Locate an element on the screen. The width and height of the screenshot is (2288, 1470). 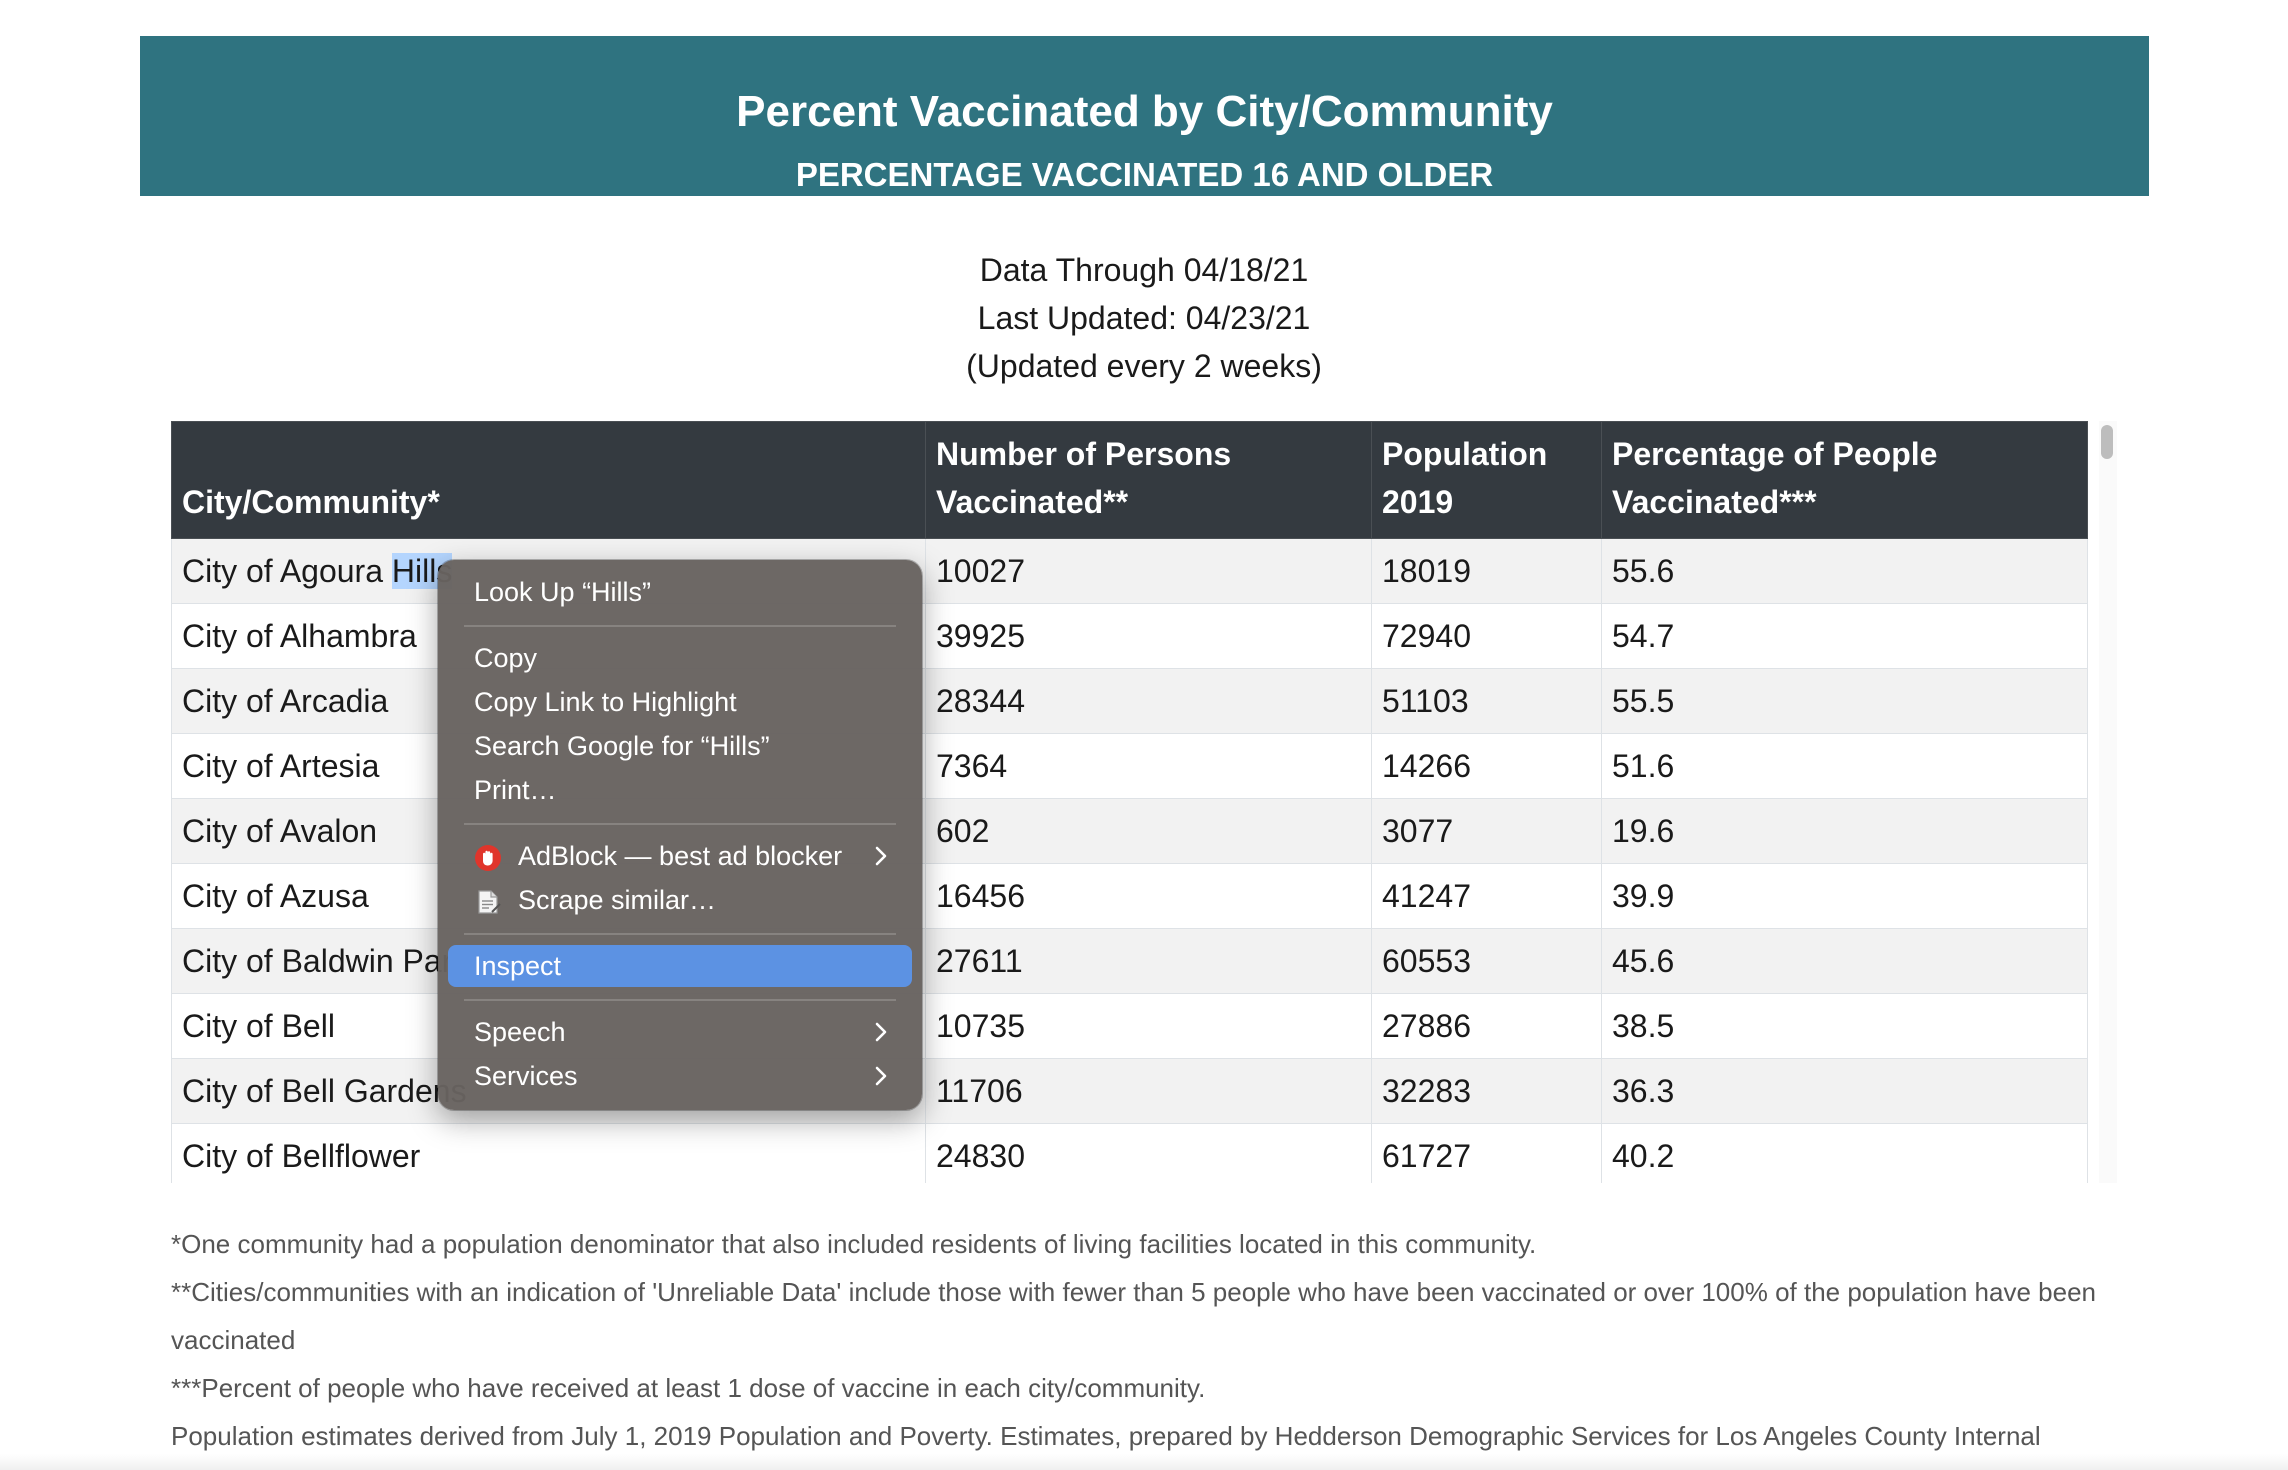
menu-item-label: Copy is located at coordinates (506, 658).